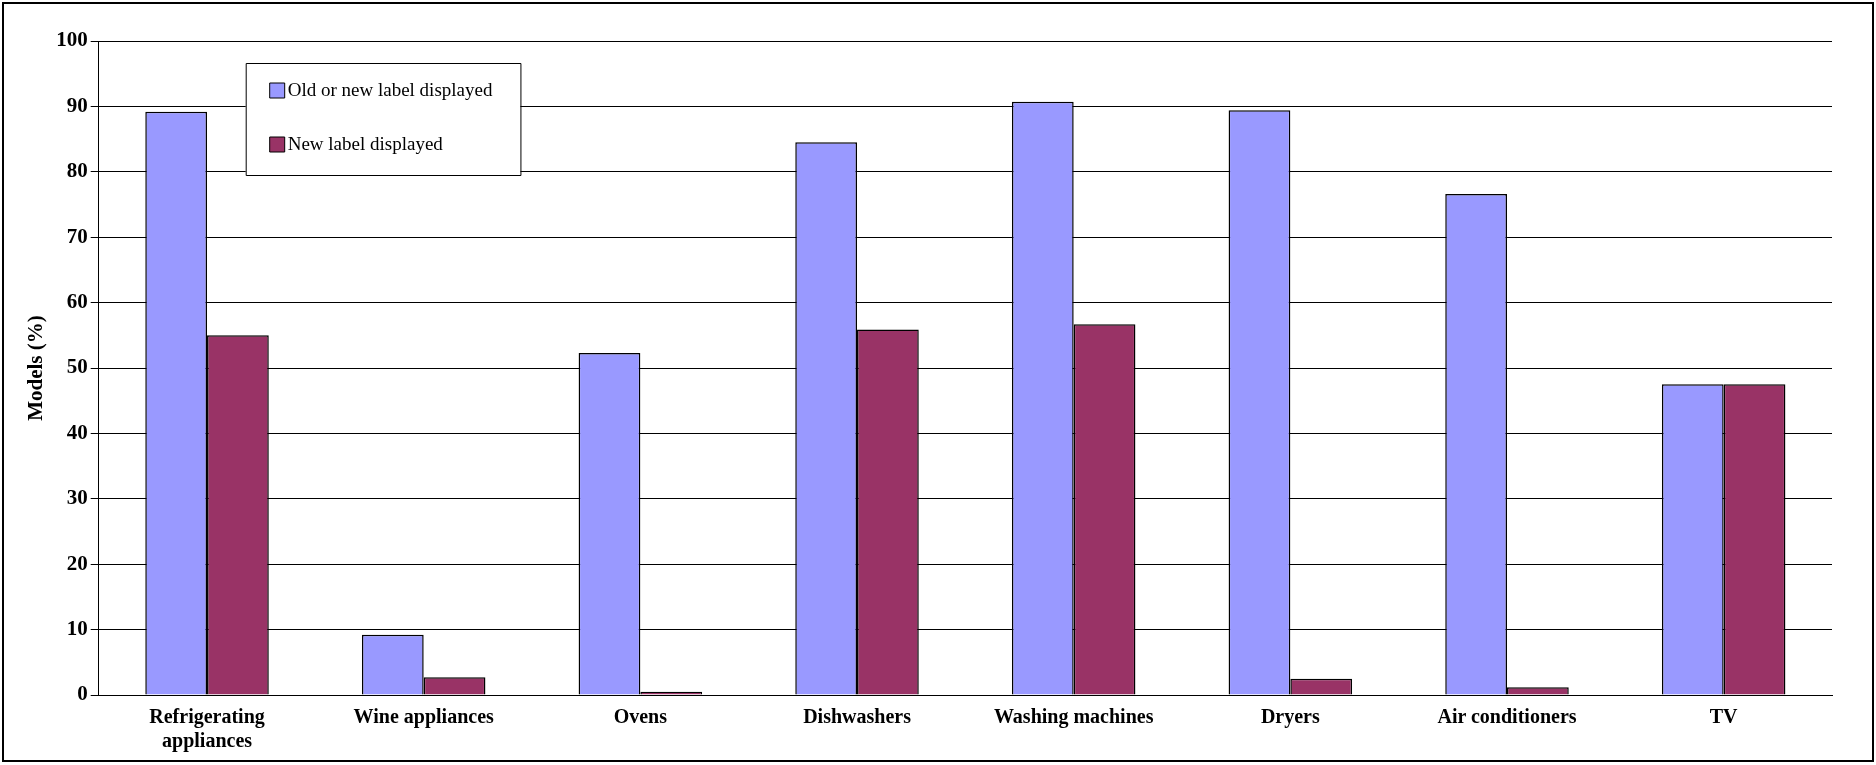 The image size is (1876, 765). Describe the element at coordinates (1073, 717) in the screenshot. I see `x-tick-label: Washing machines` at that location.